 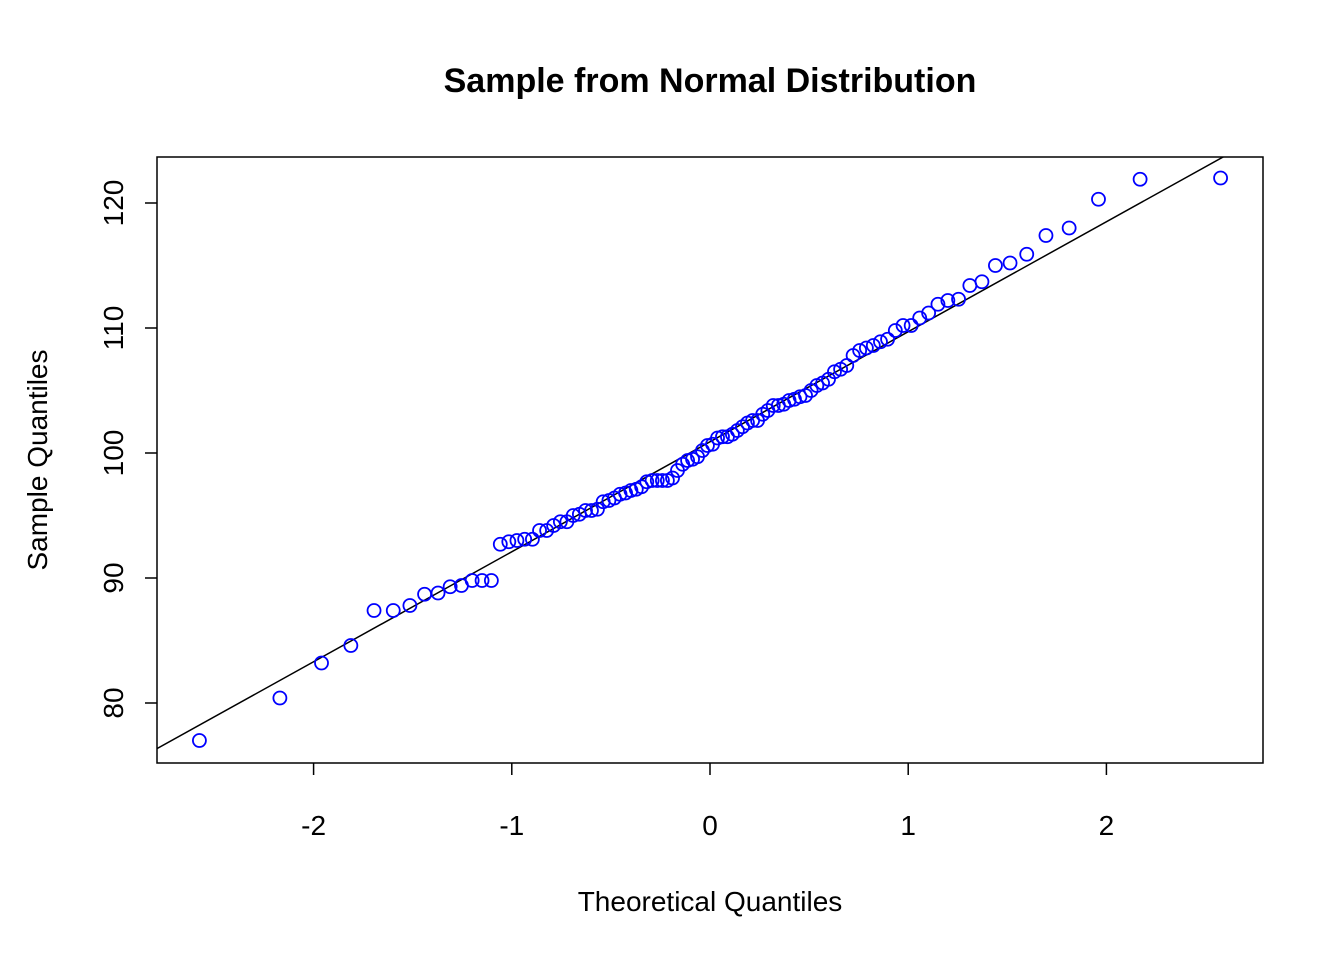 I want to click on x-tick-label: 0, so click(x=710, y=825).